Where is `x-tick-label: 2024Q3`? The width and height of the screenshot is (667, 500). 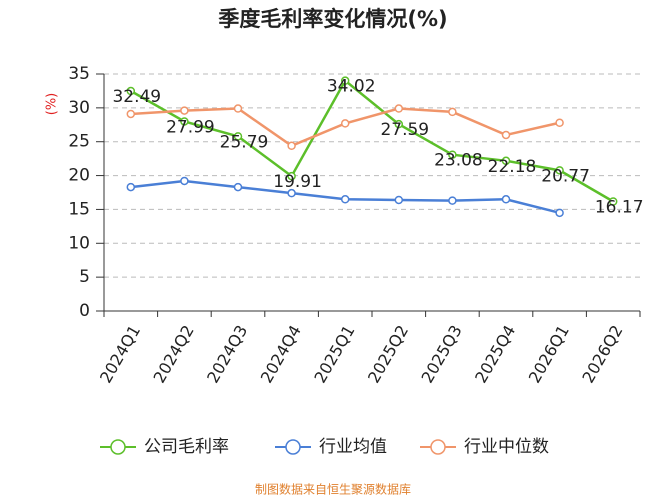
x-tick-label: 2024Q3 is located at coordinates (227, 354).